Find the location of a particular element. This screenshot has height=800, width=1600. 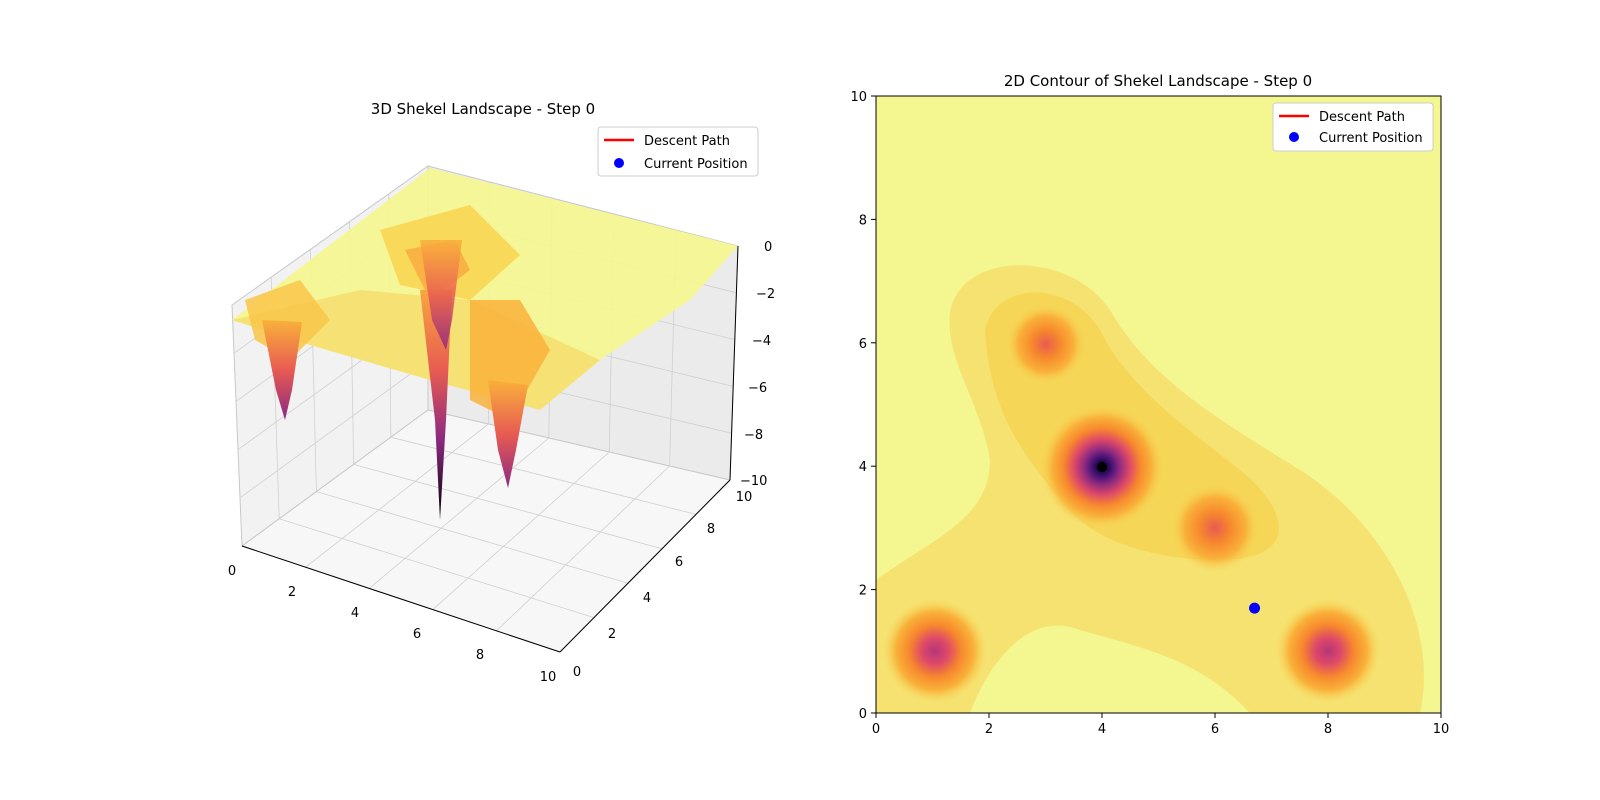

z-tick-label: −10 is located at coordinates (753, 481).